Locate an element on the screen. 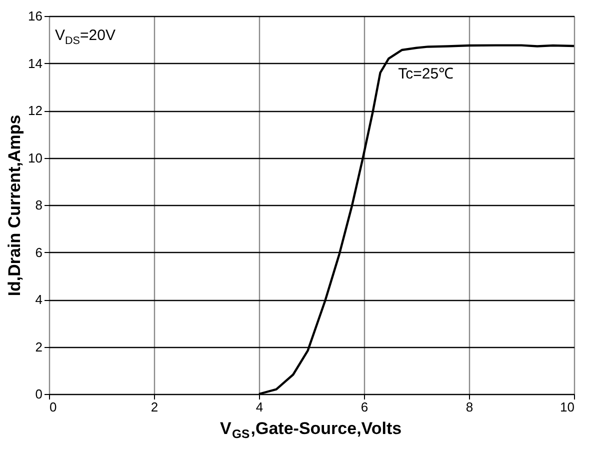  x-tick-label: 4 is located at coordinates (260, 407).